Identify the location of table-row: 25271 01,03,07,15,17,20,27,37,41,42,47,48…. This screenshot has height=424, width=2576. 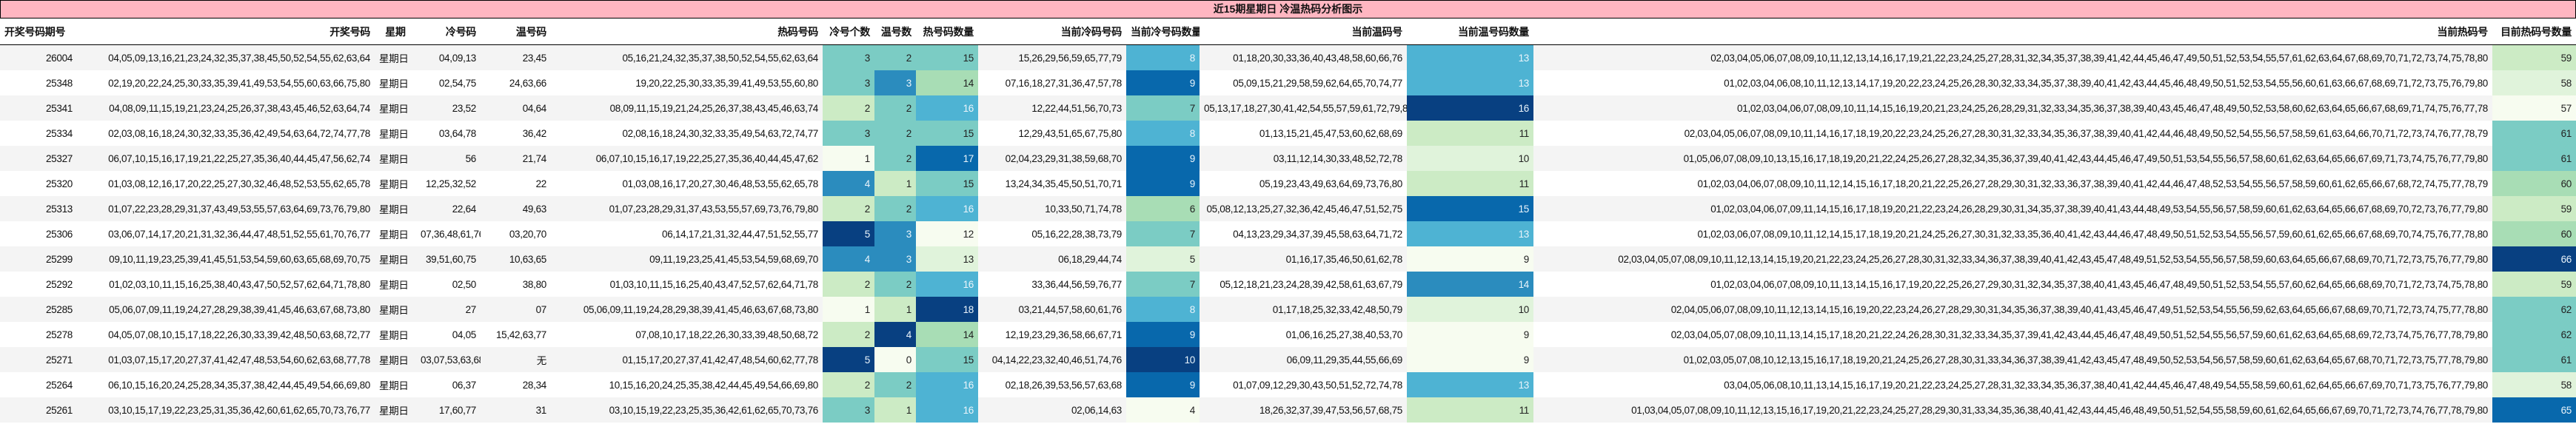
(1288, 359).